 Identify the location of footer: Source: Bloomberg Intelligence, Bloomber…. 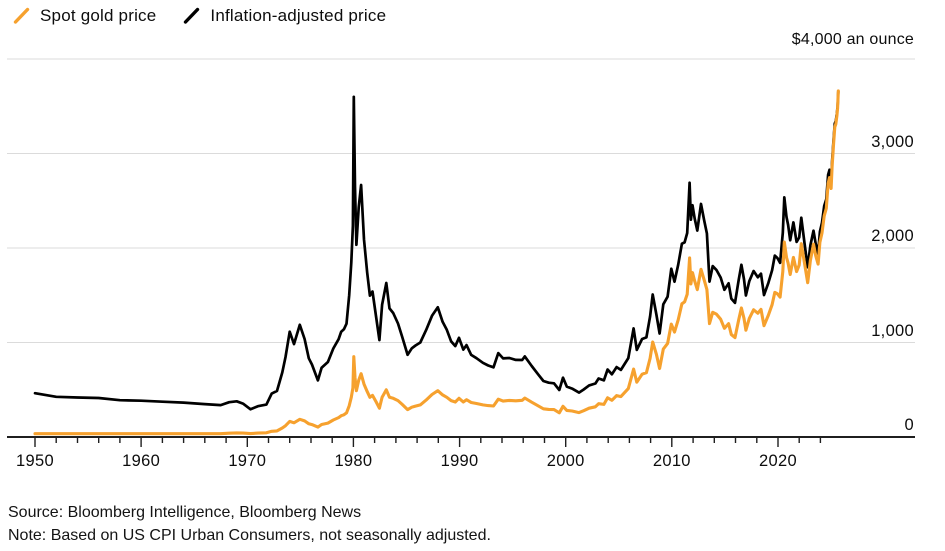
(249, 524).